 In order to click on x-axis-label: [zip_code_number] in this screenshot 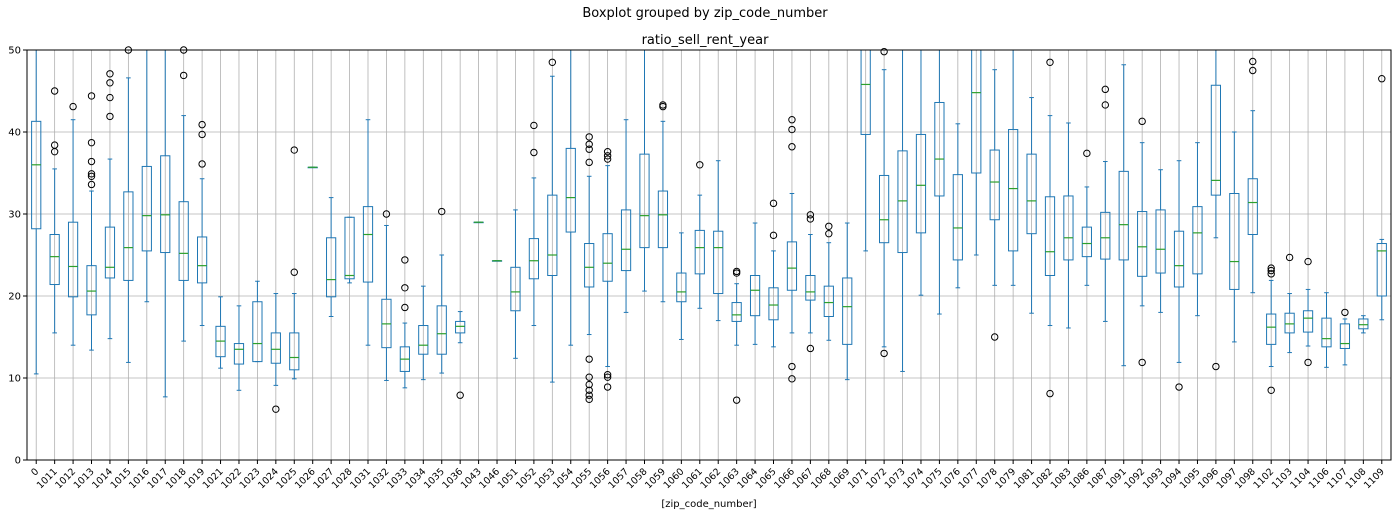, I will do `click(708, 504)`.